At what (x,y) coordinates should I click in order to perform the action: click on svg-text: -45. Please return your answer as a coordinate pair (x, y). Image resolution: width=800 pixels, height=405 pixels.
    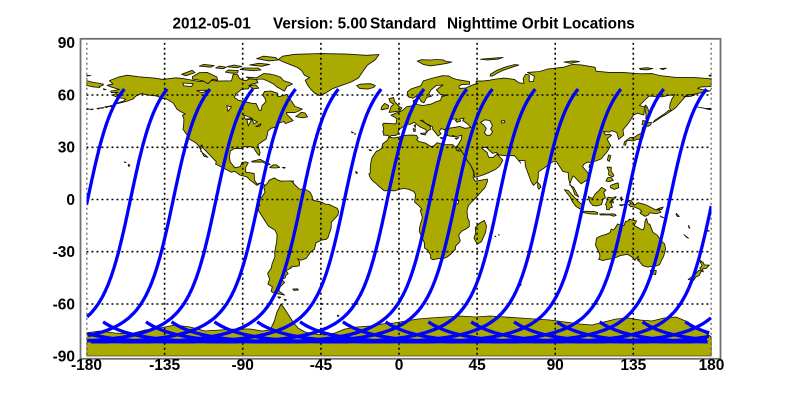
    Looking at the image, I should click on (321, 365).